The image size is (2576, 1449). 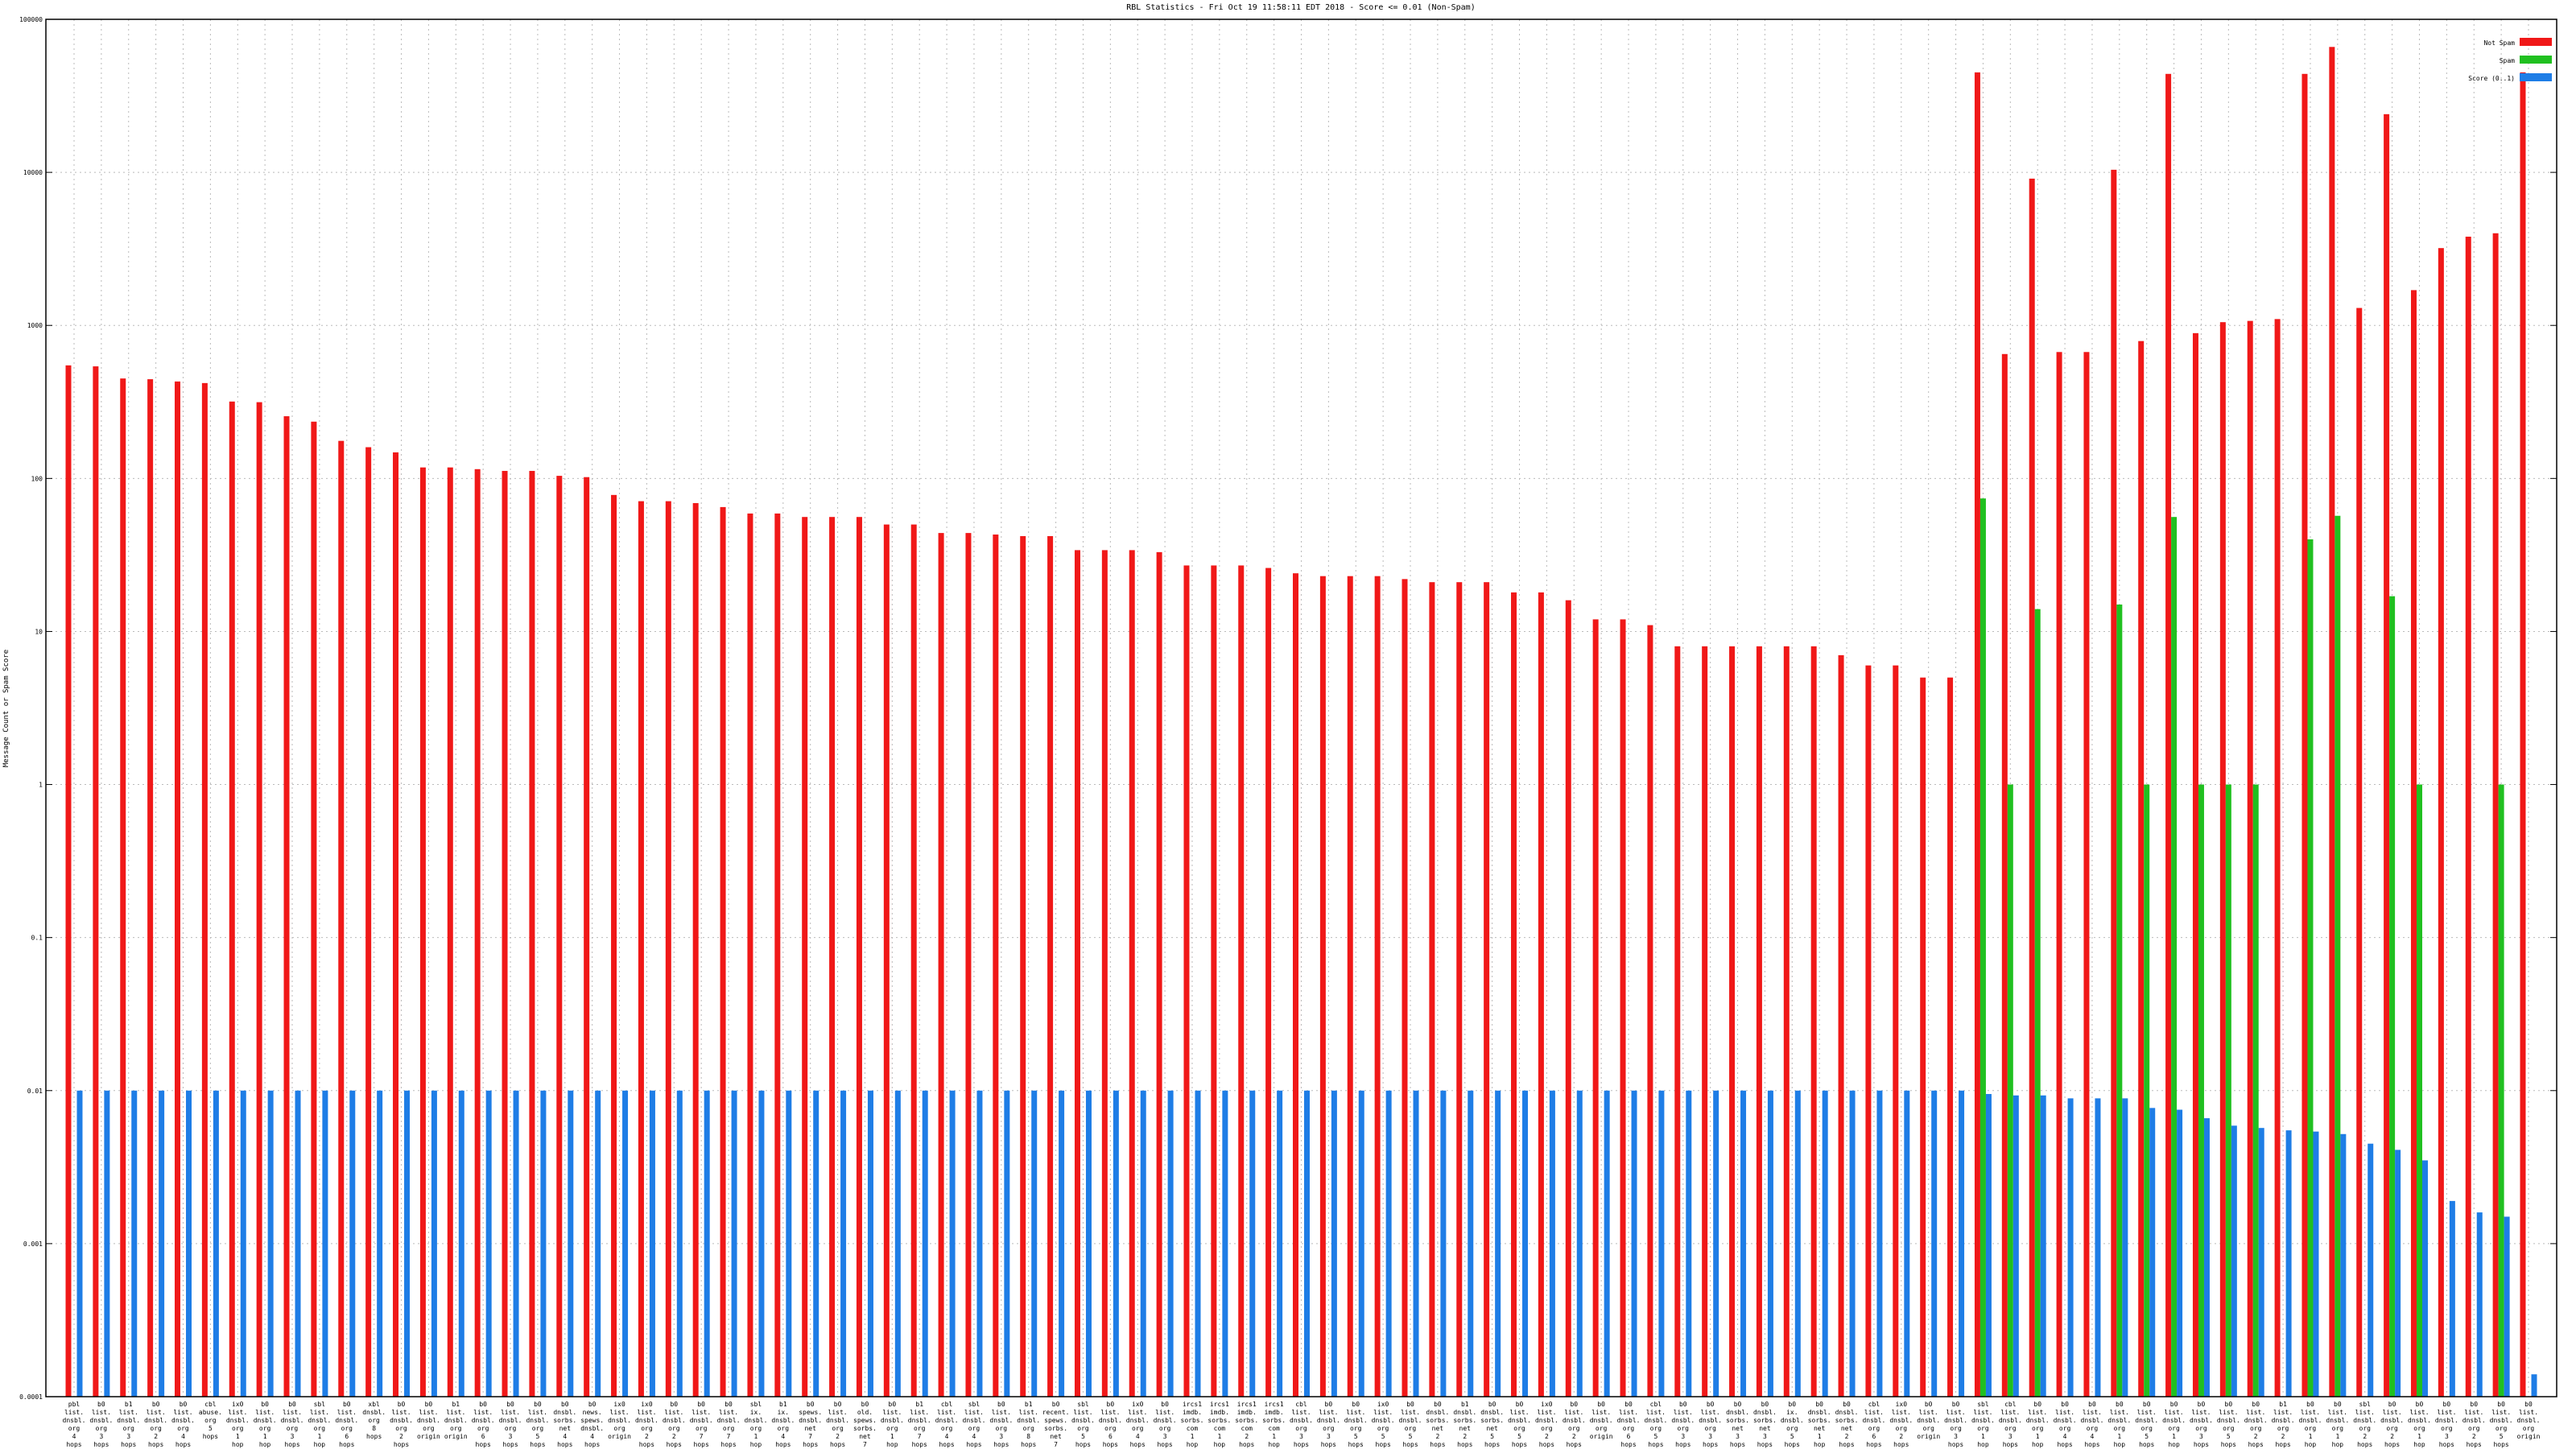 I want to click on label-line: imdb., so click(x=1274, y=1412).